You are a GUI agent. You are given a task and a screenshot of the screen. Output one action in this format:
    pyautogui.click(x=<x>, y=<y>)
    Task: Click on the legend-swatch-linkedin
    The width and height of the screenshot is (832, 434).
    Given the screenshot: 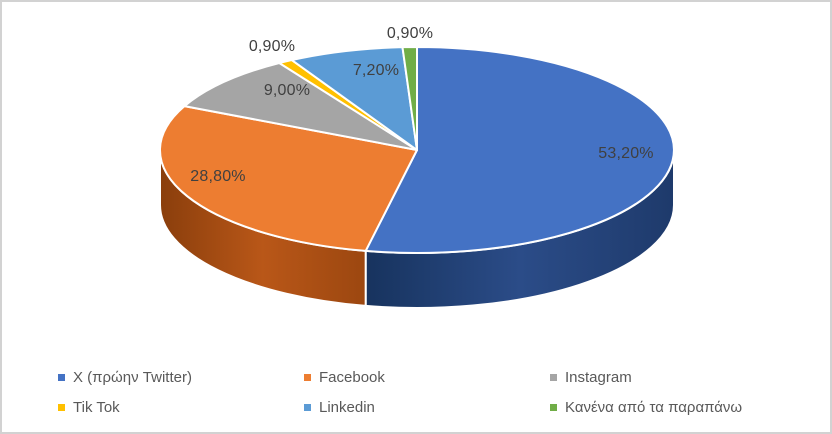 What is the action you would take?
    pyautogui.click(x=307, y=407)
    